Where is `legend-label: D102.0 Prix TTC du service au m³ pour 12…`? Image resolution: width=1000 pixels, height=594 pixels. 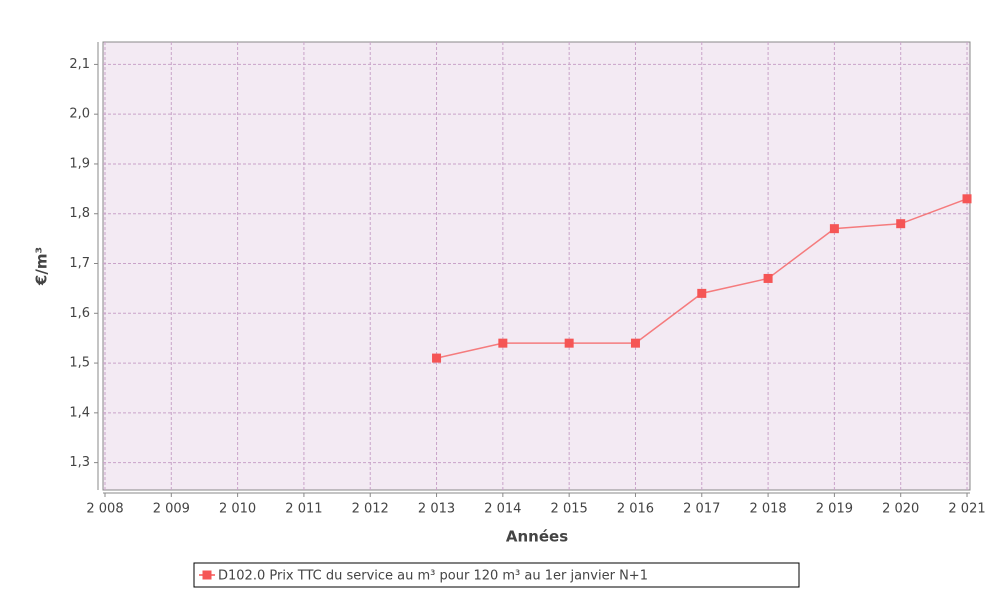
legend-label: D102.0 Prix TTC du service au m³ pour 12… is located at coordinates (433, 576).